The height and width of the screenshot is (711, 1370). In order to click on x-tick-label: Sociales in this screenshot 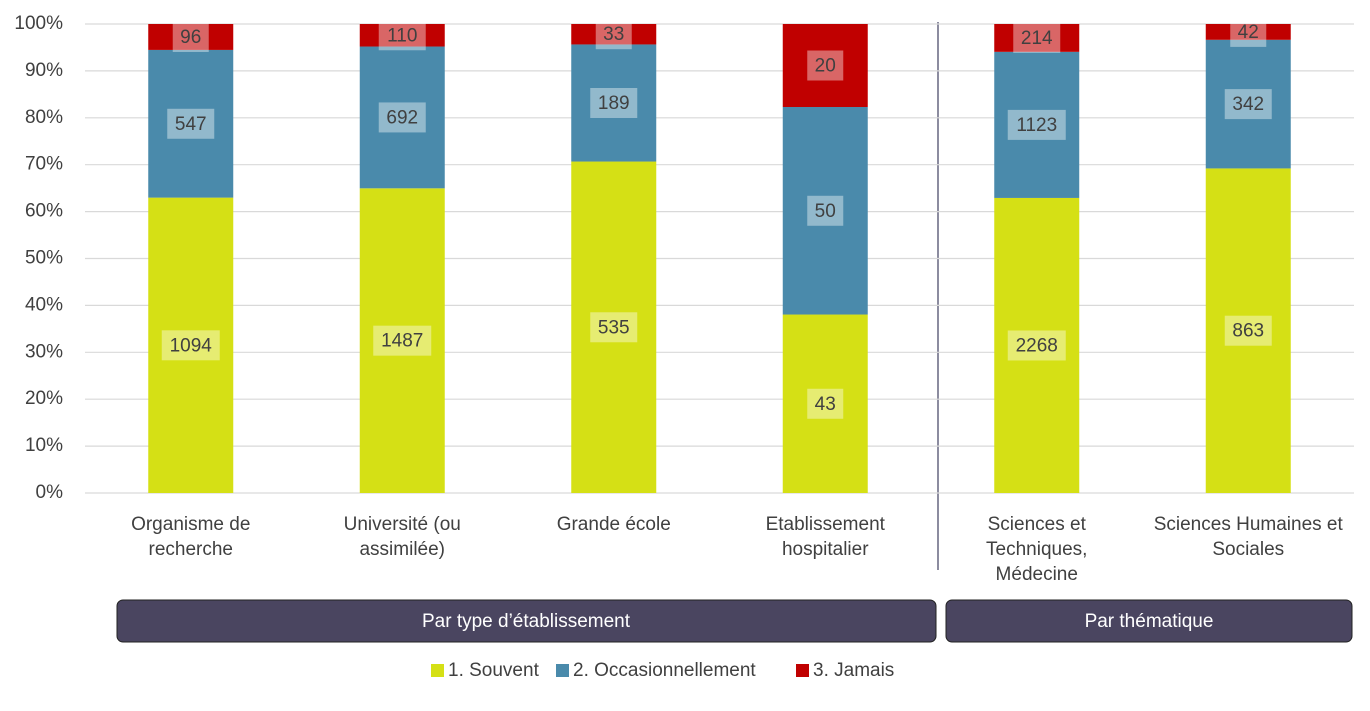, I will do `click(1248, 549)`.